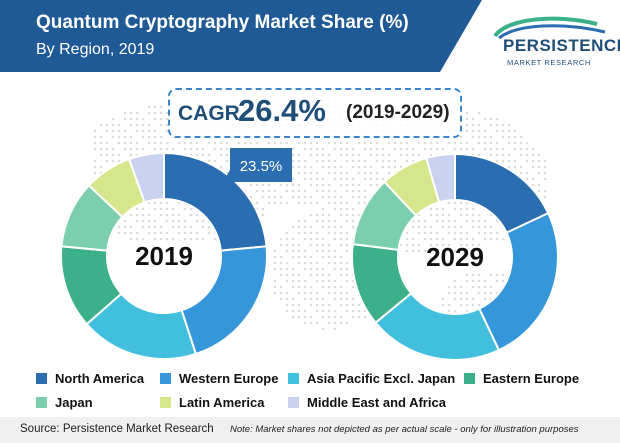 This screenshot has height=443, width=620. Describe the element at coordinates (282, 110) in the screenshot. I see `cagr-value: 26.4%` at that location.